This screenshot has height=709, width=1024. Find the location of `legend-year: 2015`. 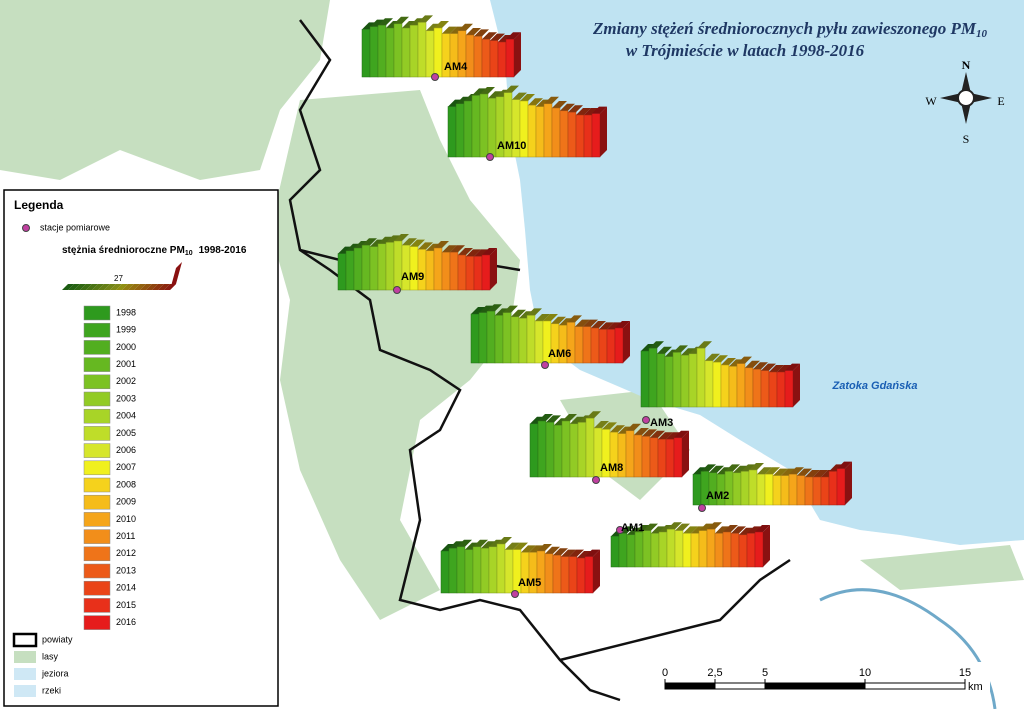

legend-year: 2015 is located at coordinates (126, 605).